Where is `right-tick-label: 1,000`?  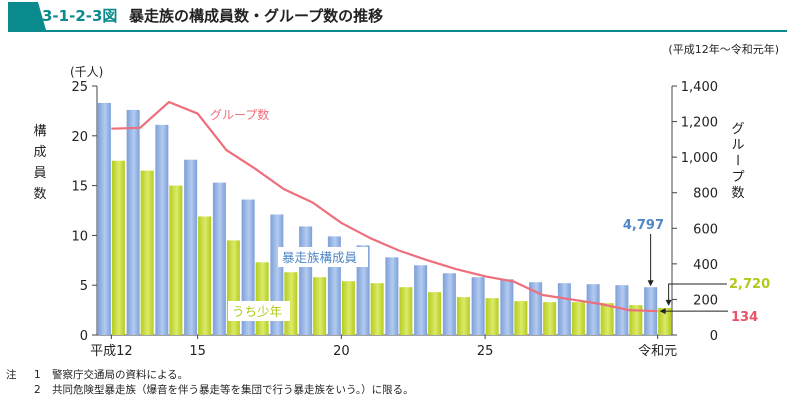 right-tick-label: 1,000 is located at coordinates (699, 158).